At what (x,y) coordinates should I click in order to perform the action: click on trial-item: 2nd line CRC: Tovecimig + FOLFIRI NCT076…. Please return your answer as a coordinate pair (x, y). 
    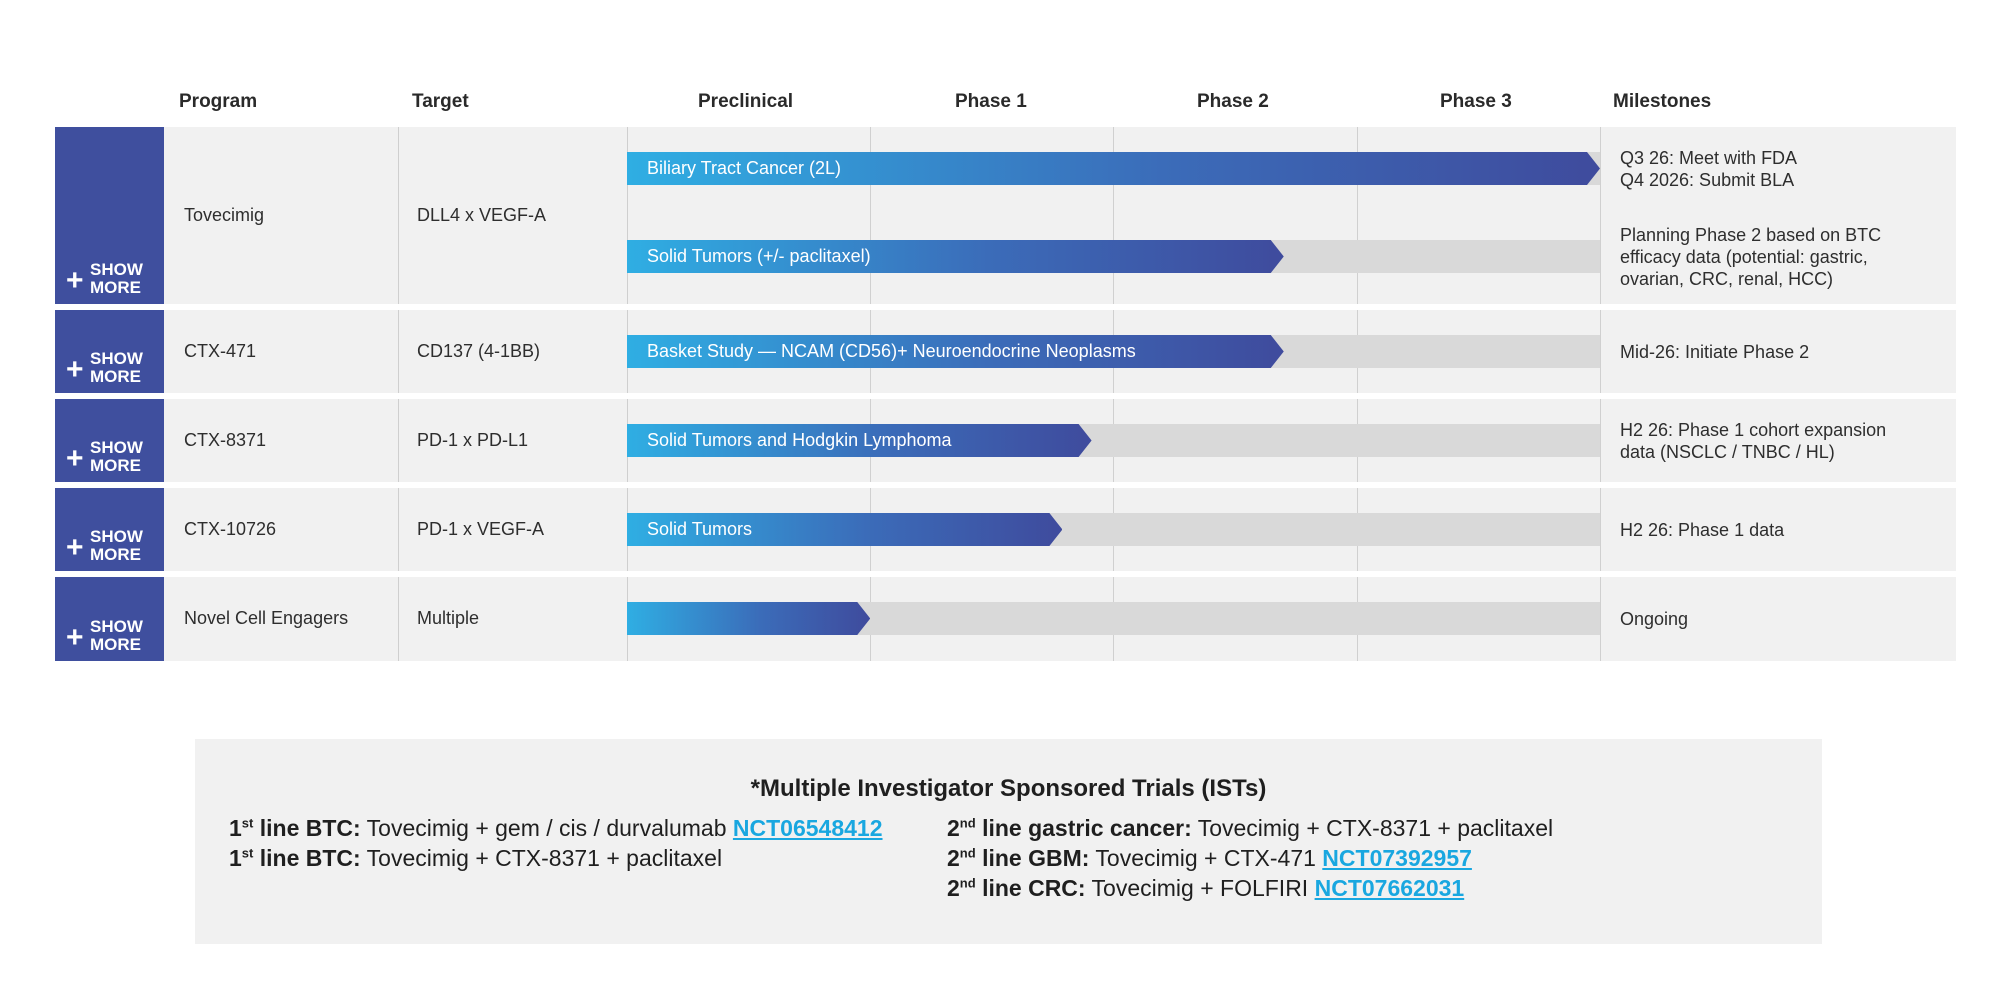
    Looking at the image, I should click on (1205, 888).